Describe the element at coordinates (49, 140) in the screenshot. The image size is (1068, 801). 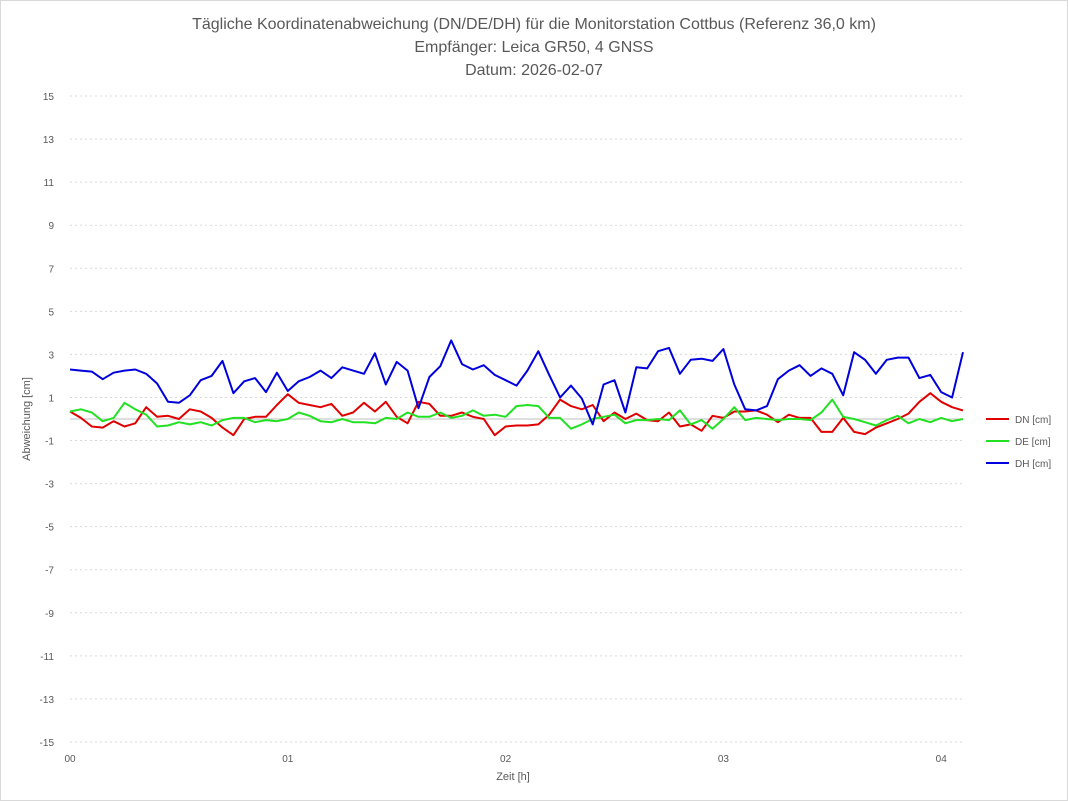
I see `y-tick-label: 13` at that location.